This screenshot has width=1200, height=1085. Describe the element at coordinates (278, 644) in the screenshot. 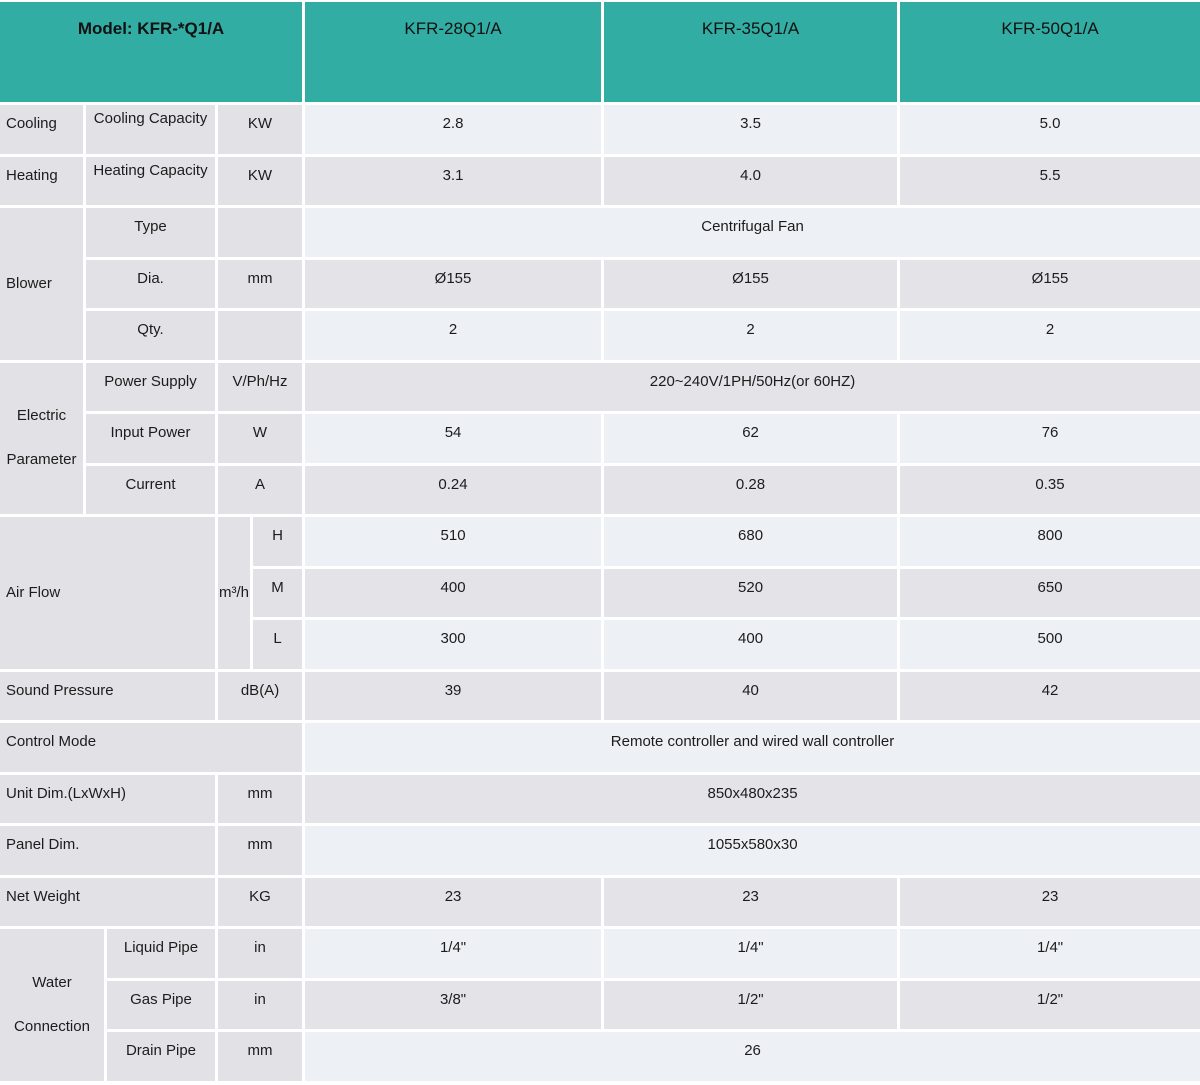

I see `label-airflow-l: L` at that location.